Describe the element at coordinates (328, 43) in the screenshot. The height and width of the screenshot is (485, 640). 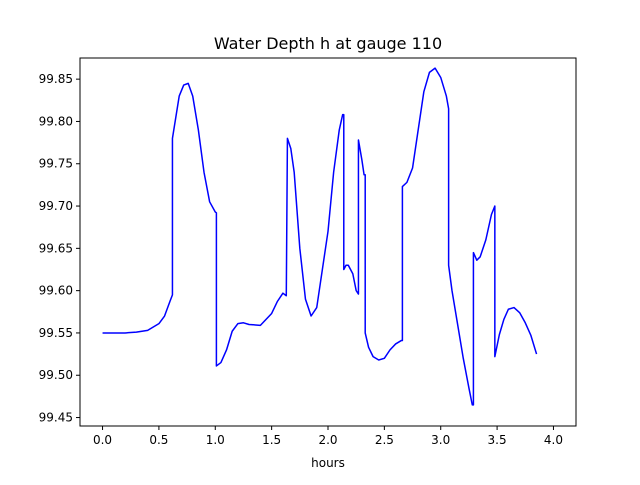
I see `chart-title: Water Depth h at gauge 110` at that location.